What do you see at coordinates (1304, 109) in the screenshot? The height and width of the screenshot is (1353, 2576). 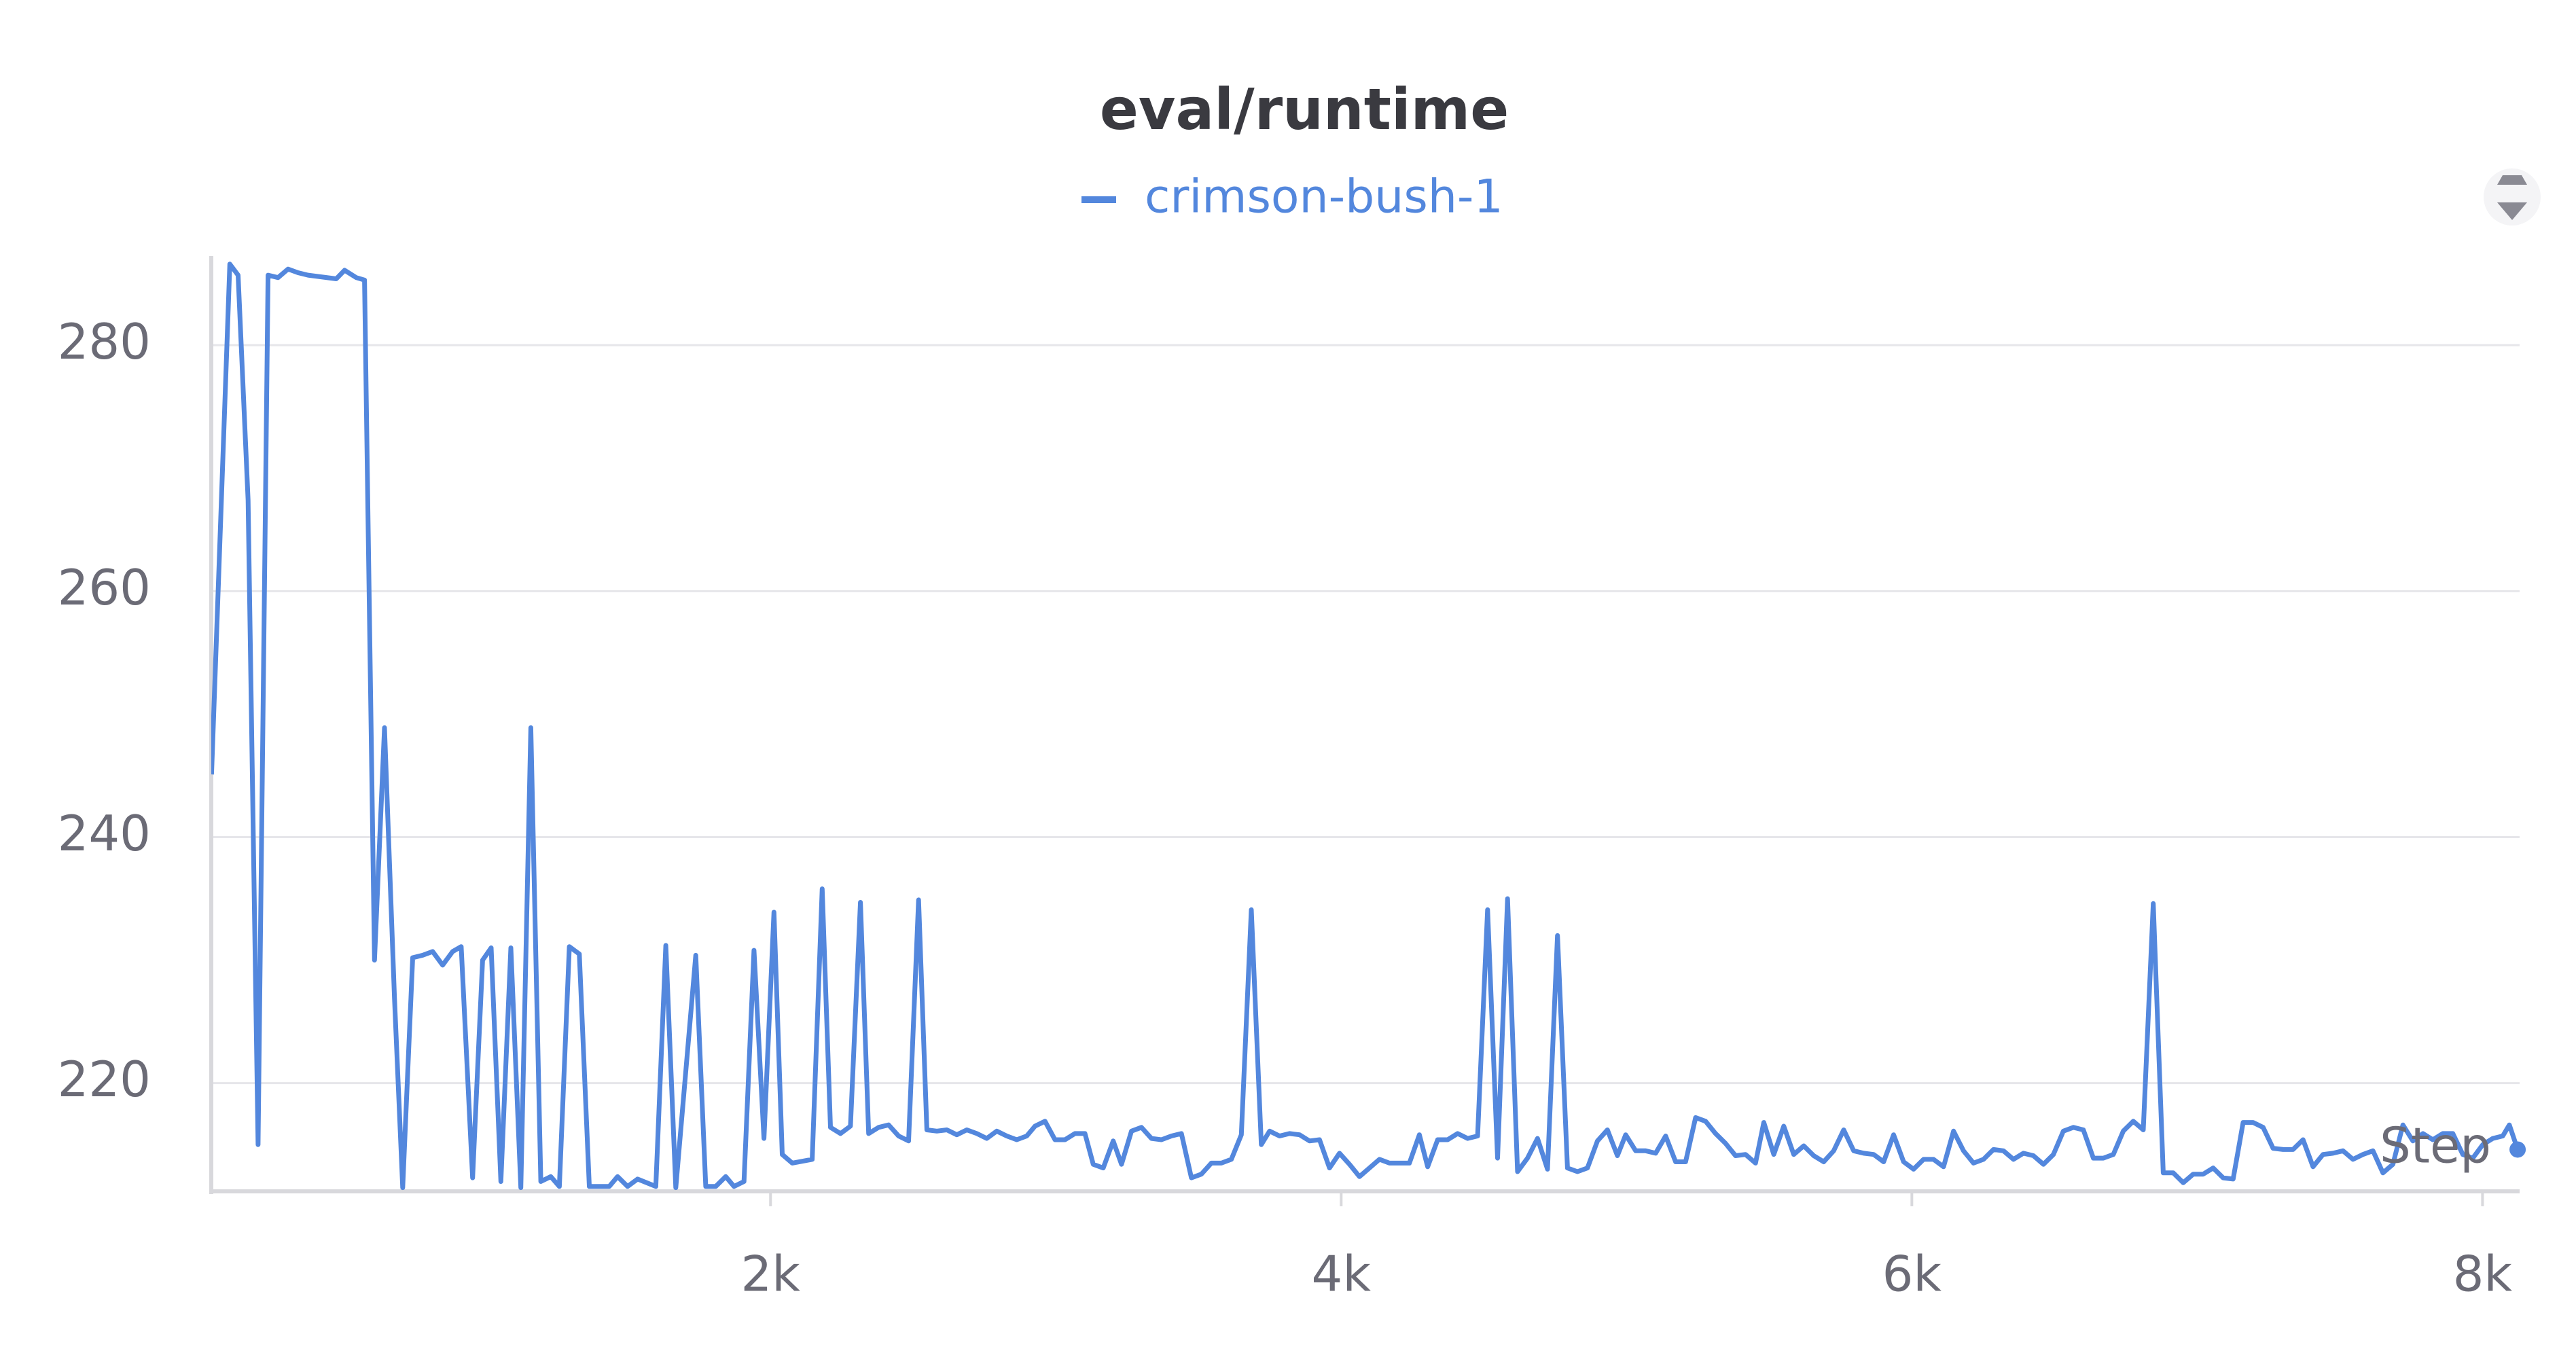 I see `chart-title: eval/runtime` at bounding box center [1304, 109].